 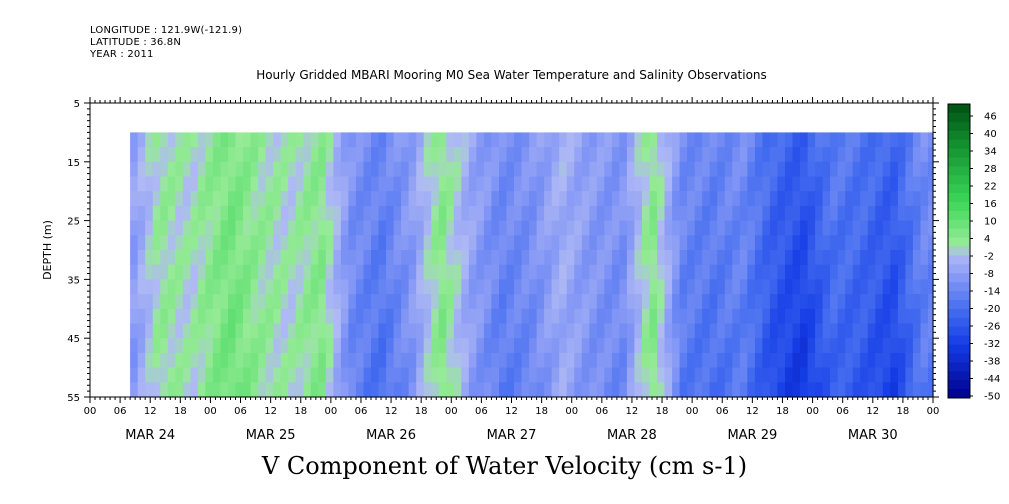 What do you see at coordinates (73, 339) in the screenshot?
I see `y-tick-label: 45` at bounding box center [73, 339].